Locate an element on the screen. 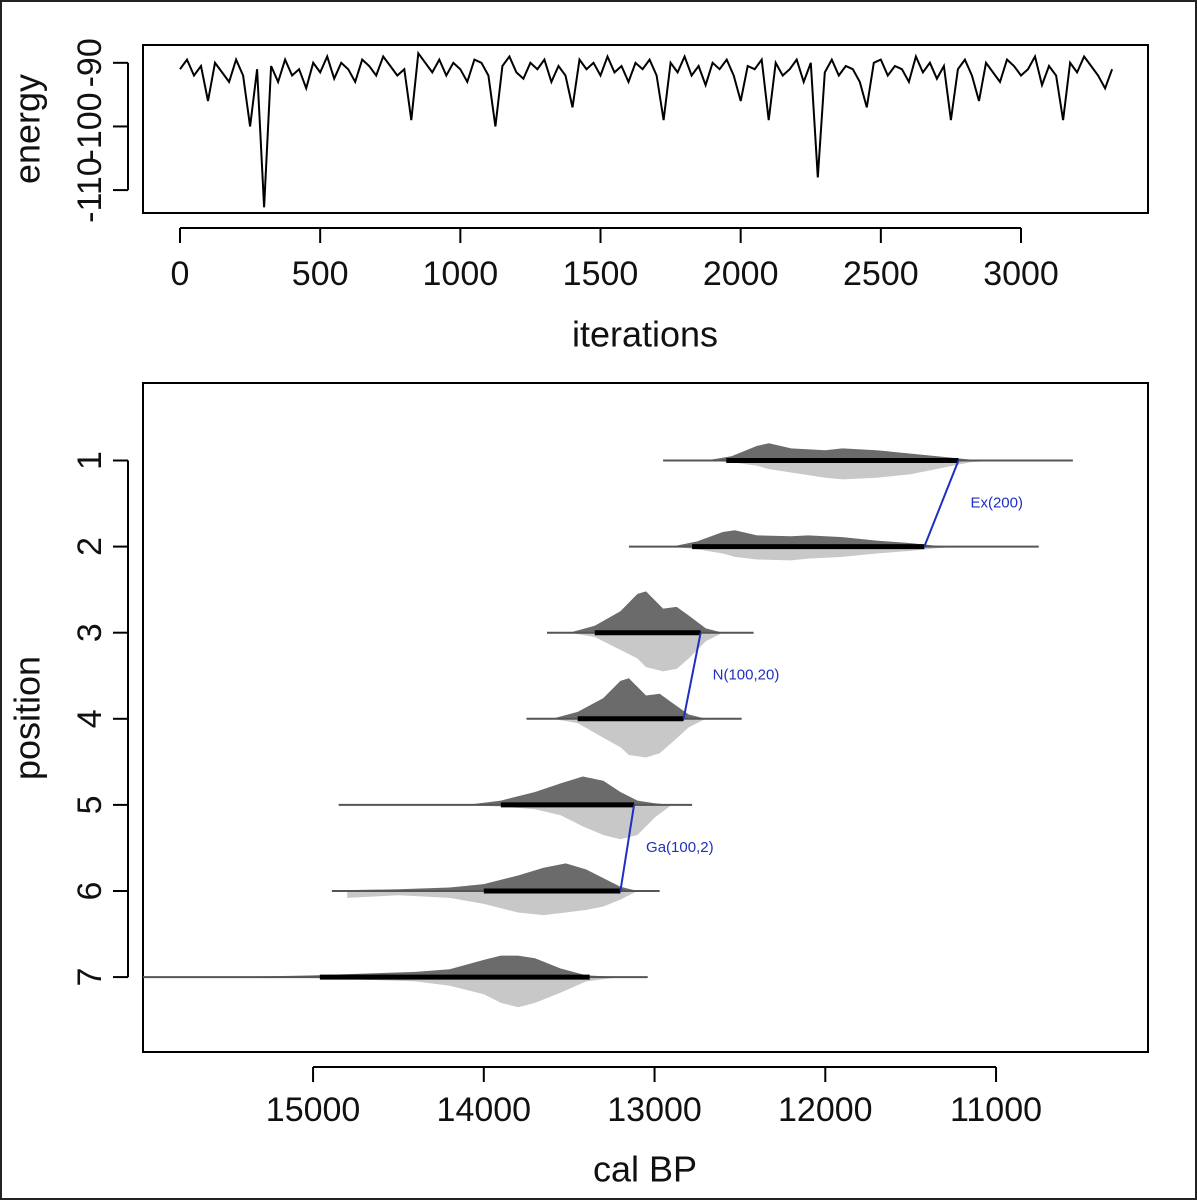 The image size is (1197, 1200). plot-box is located at coordinates (645, 129).